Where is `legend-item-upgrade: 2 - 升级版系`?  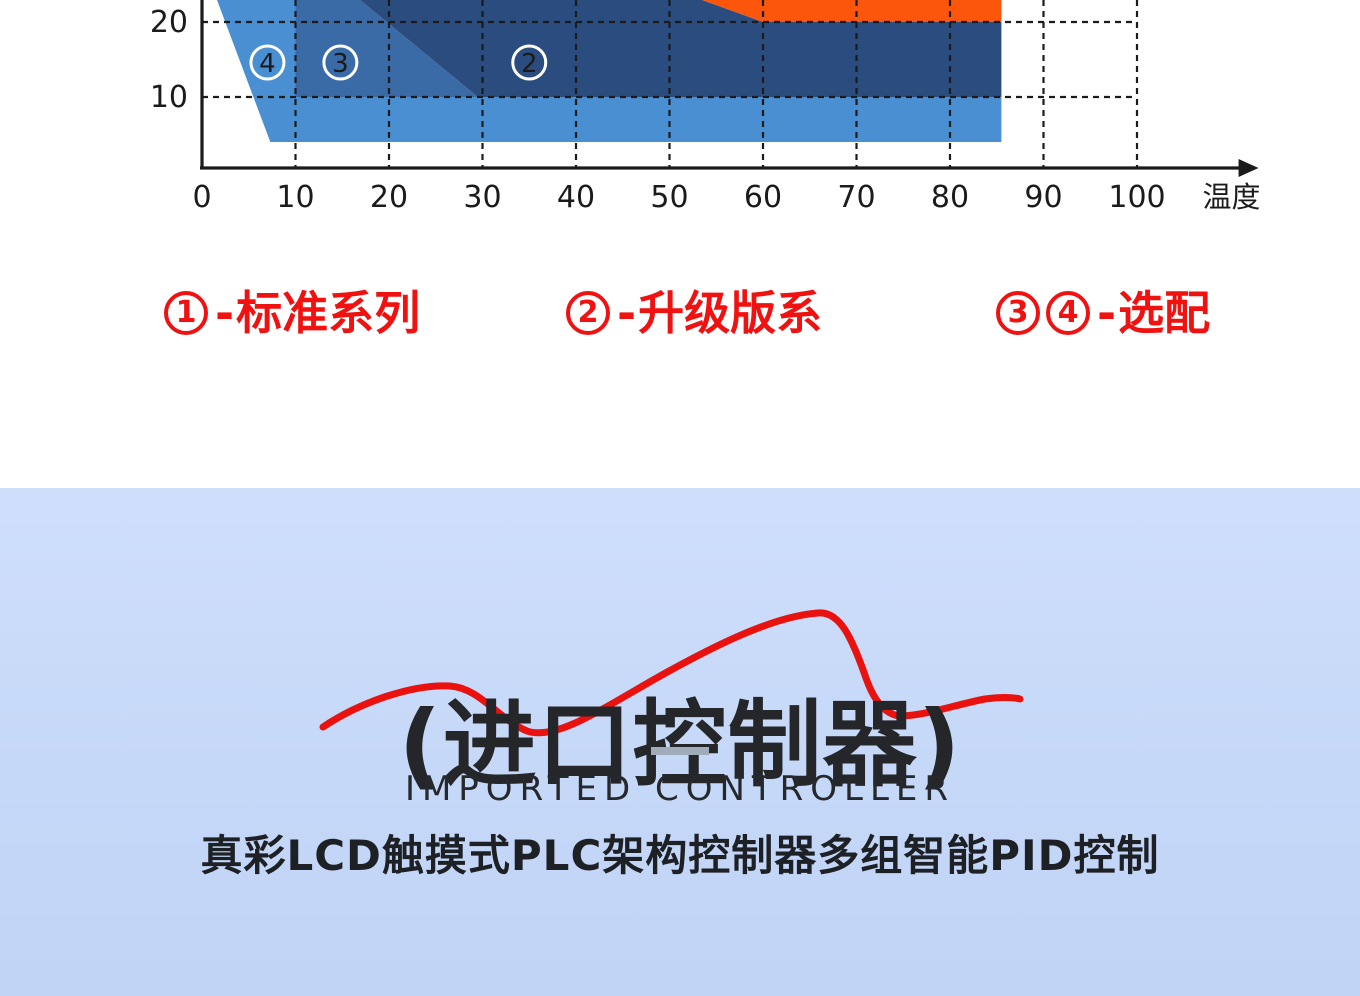
legend-item-upgrade: 2 - 升级版系 is located at coordinates (694, 313).